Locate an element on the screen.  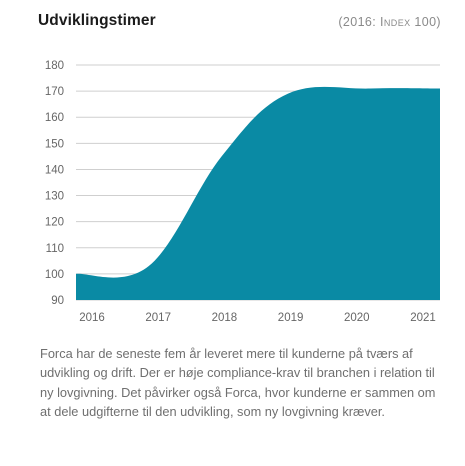
y-tick-label: 100 is located at coordinates (54, 275).